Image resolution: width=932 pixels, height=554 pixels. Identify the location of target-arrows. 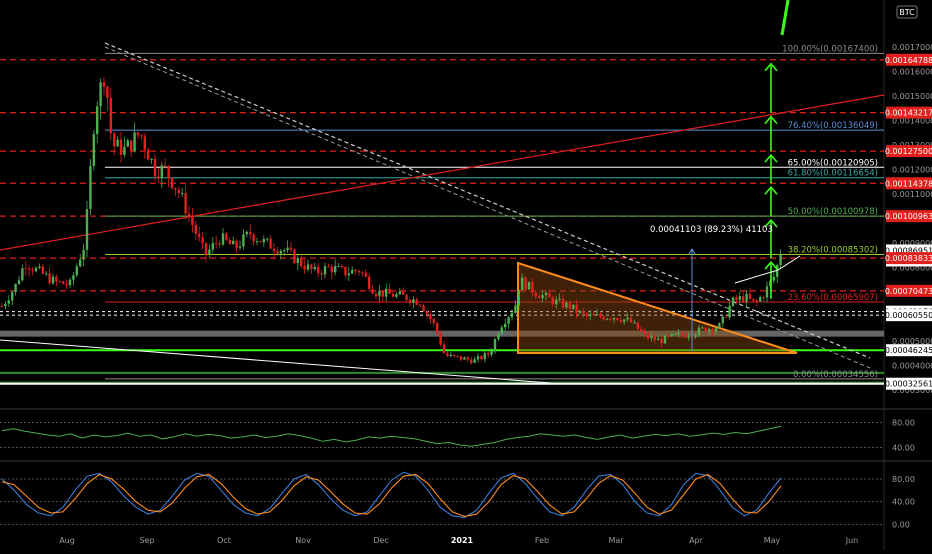
(777, 149).